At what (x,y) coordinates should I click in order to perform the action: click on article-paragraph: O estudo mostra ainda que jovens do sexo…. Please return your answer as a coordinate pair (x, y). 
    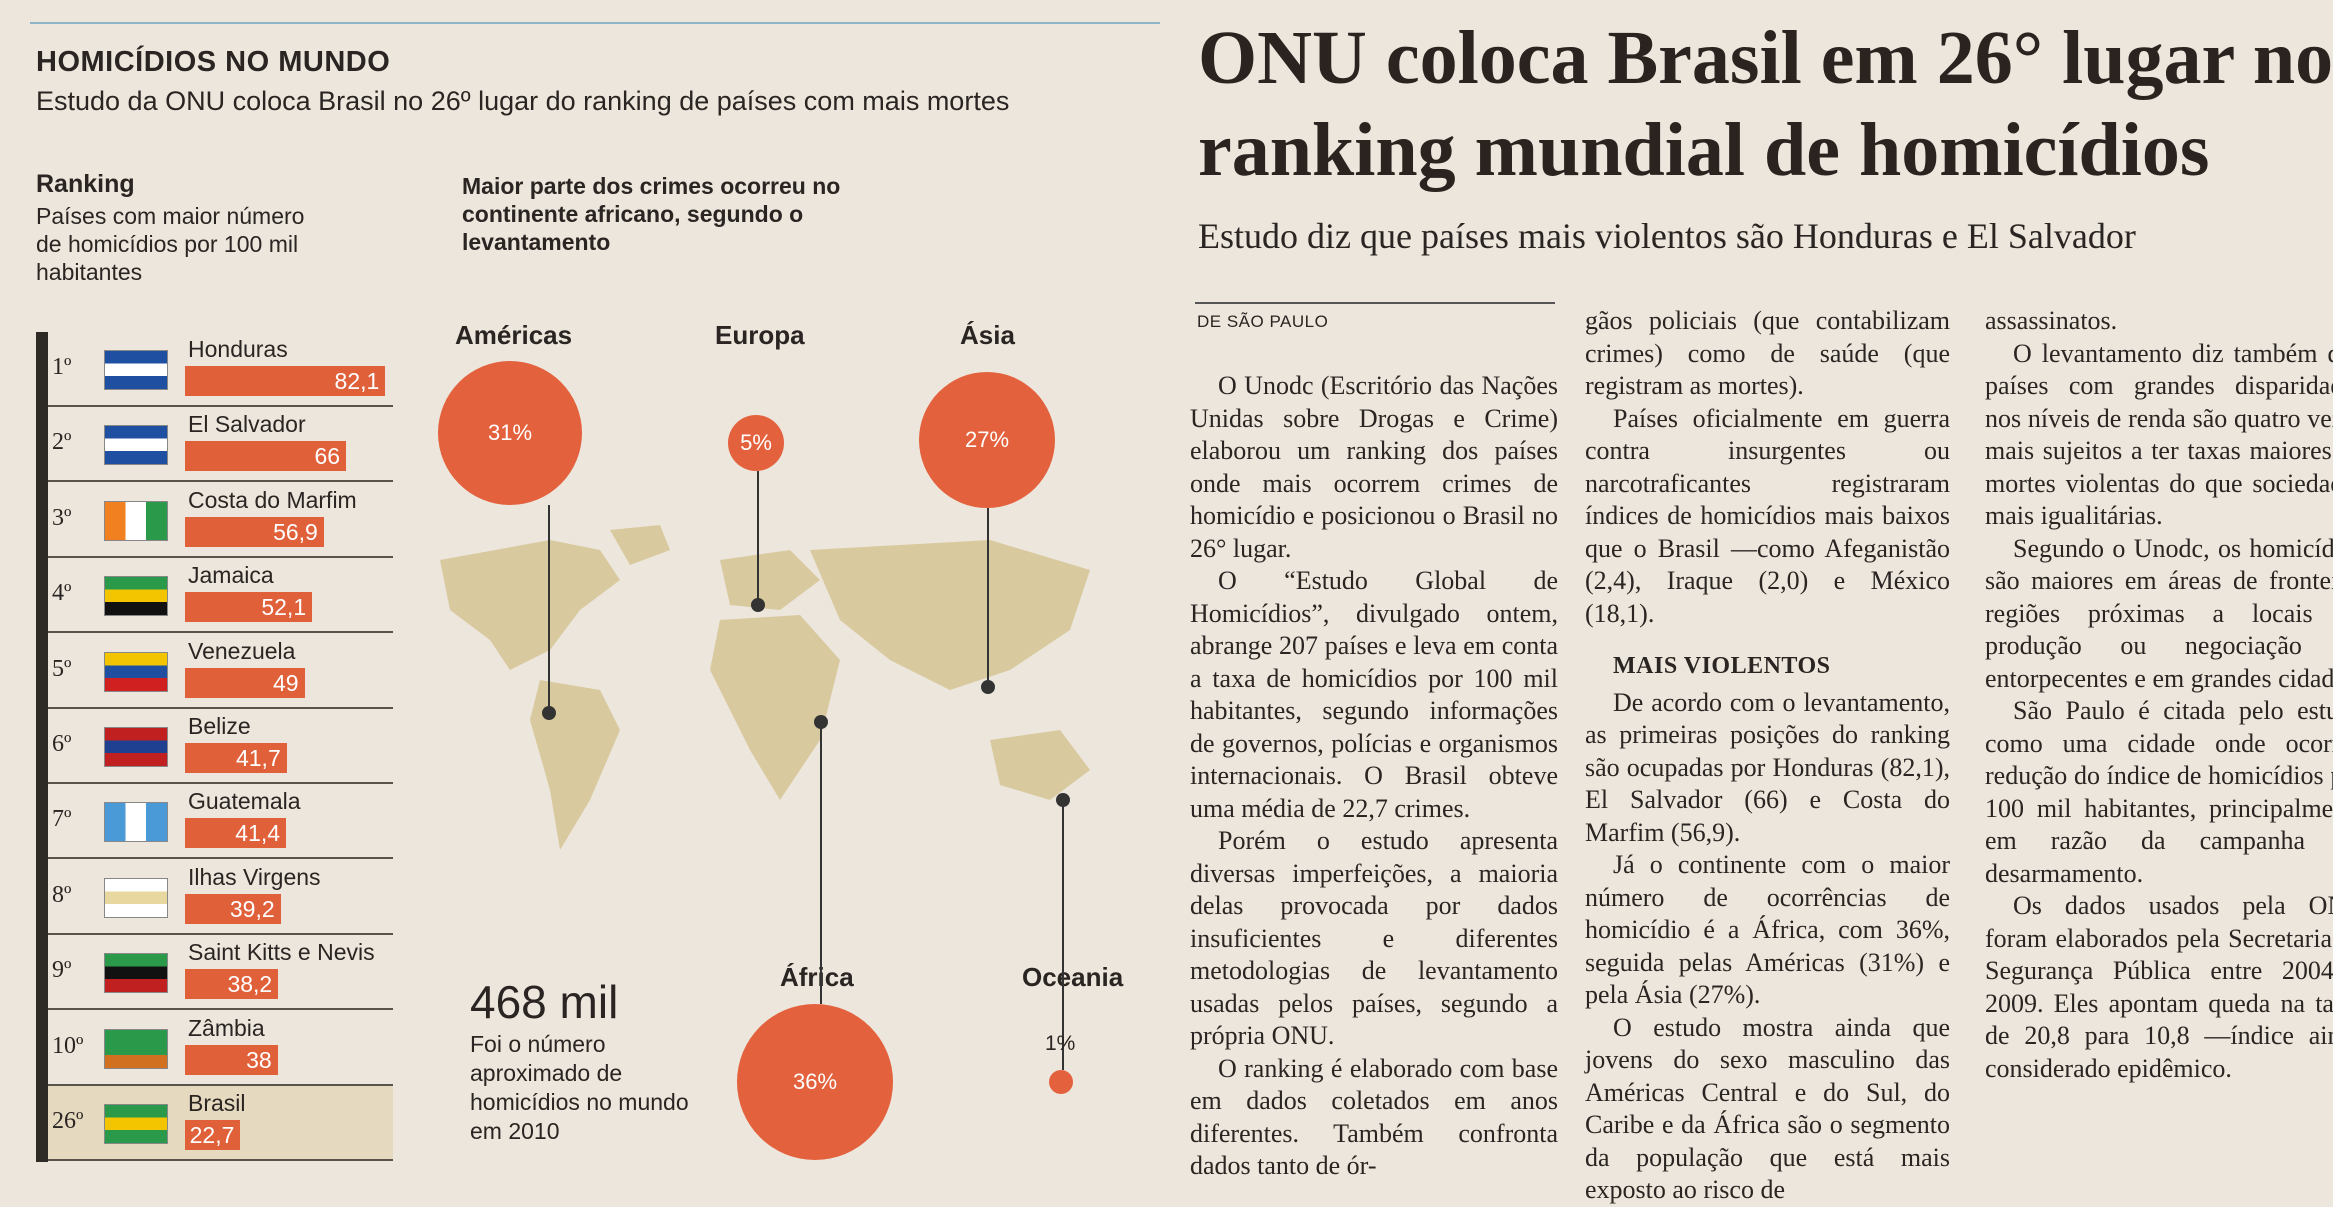
    Looking at the image, I should click on (1767, 1108).